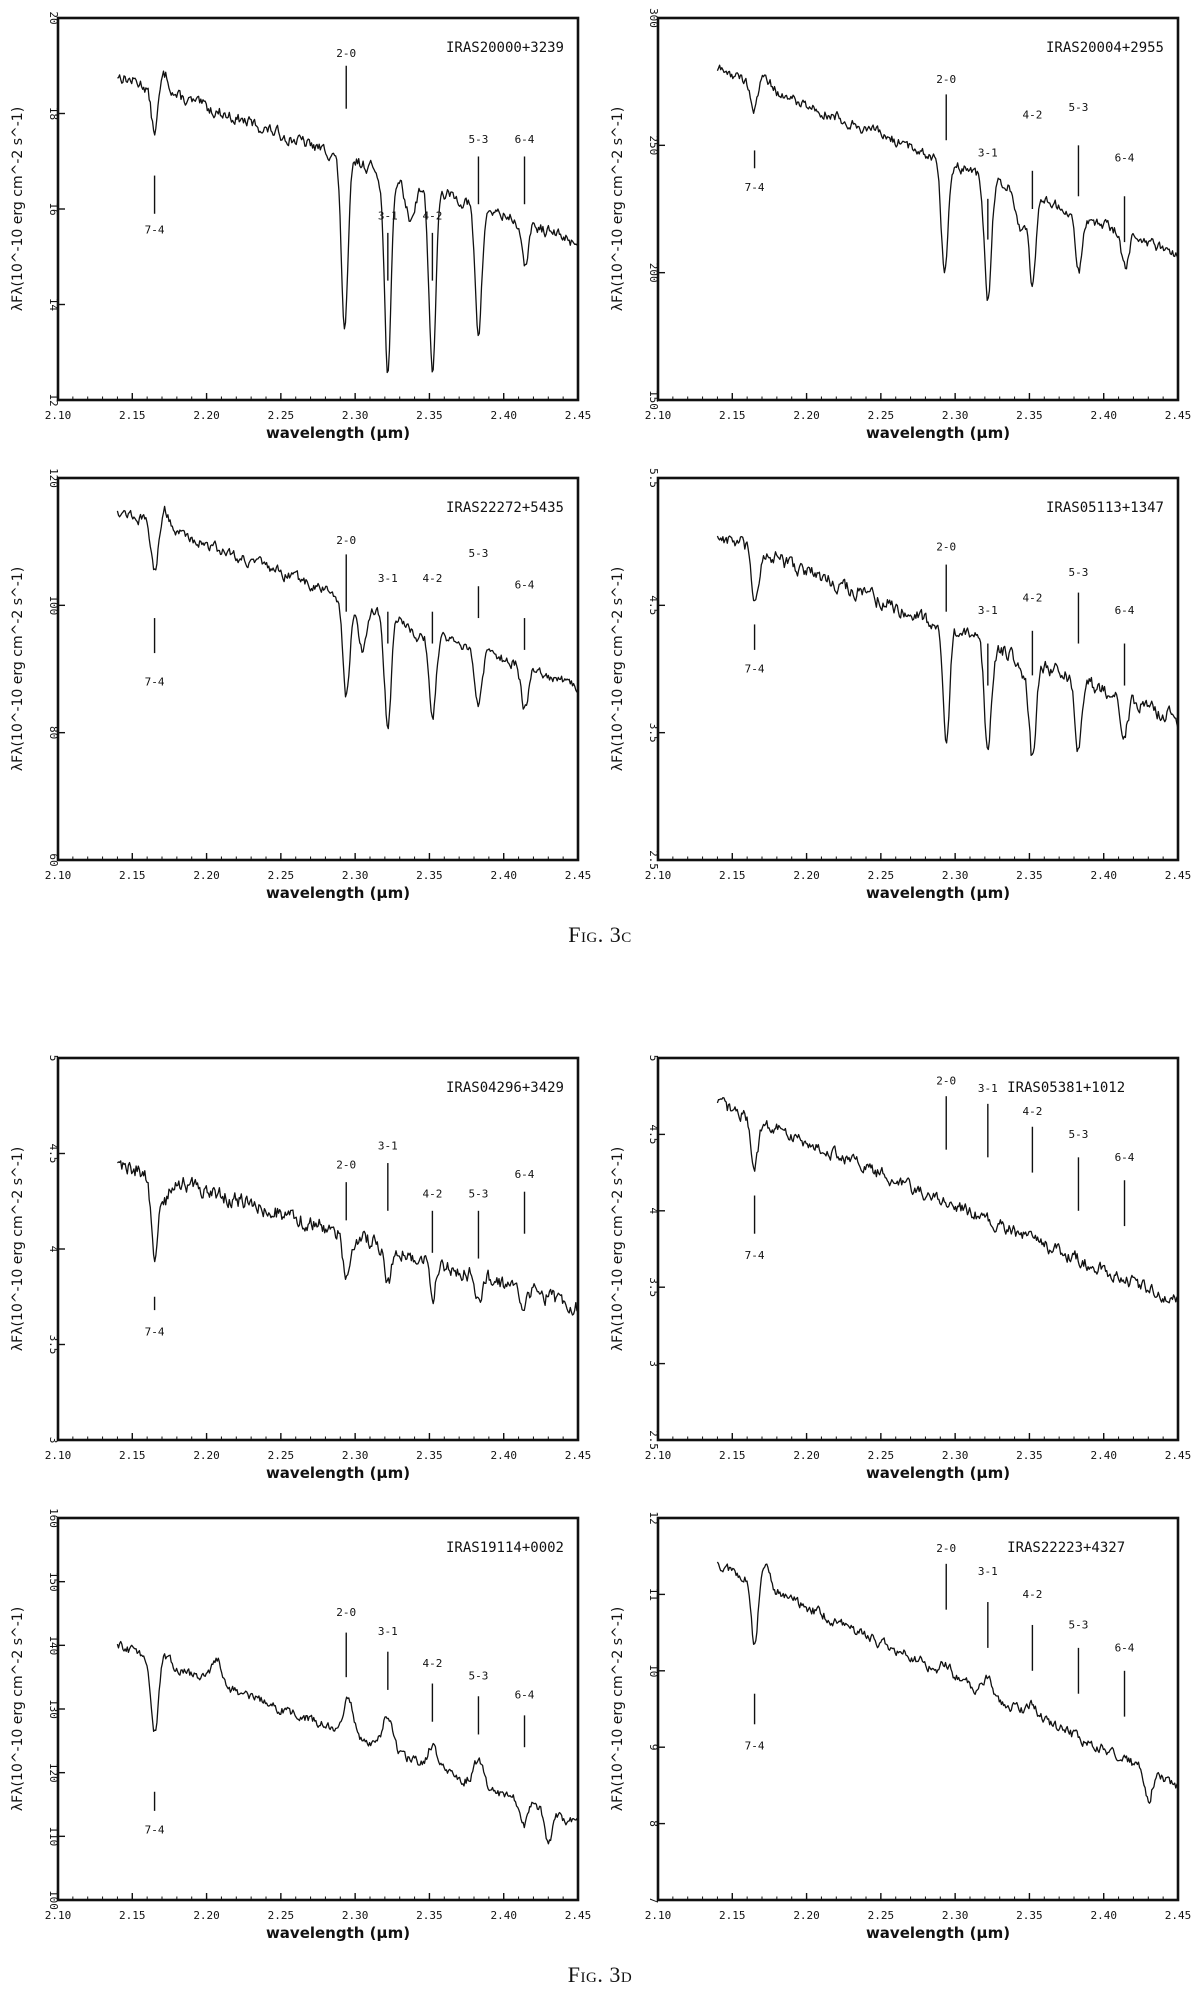 The width and height of the screenshot is (1200, 1997). What do you see at coordinates (653, 18) in the screenshot?
I see `y-tick-label: 300` at bounding box center [653, 18].